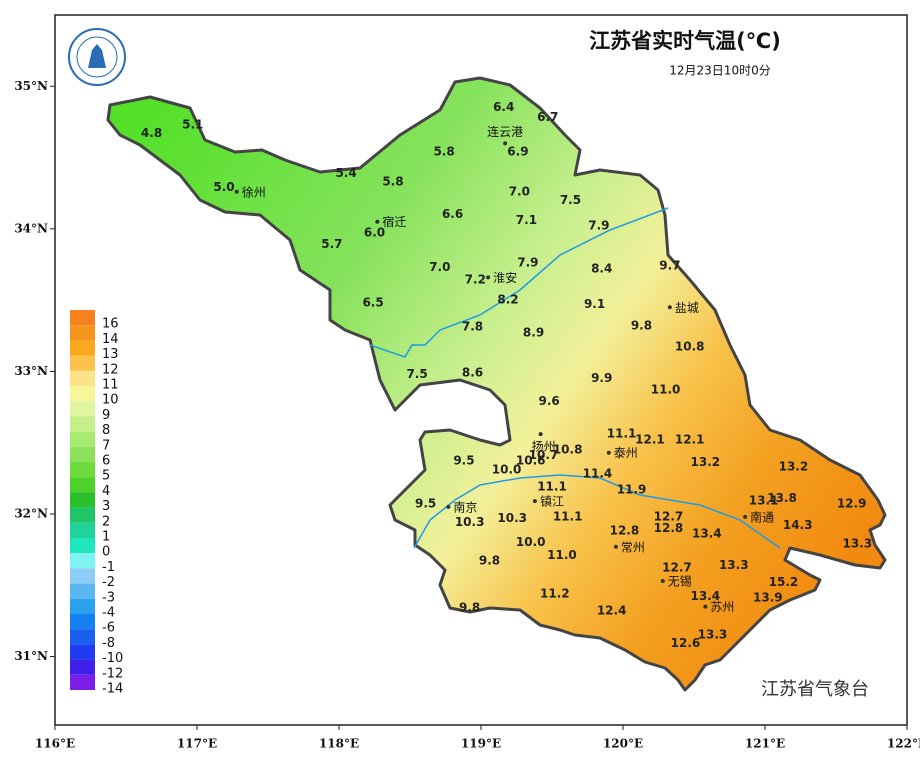 Image resolution: width=920 pixels, height=763 pixels. Describe the element at coordinates (394, 221) in the screenshot. I see `city-label: 宿迁` at that location.